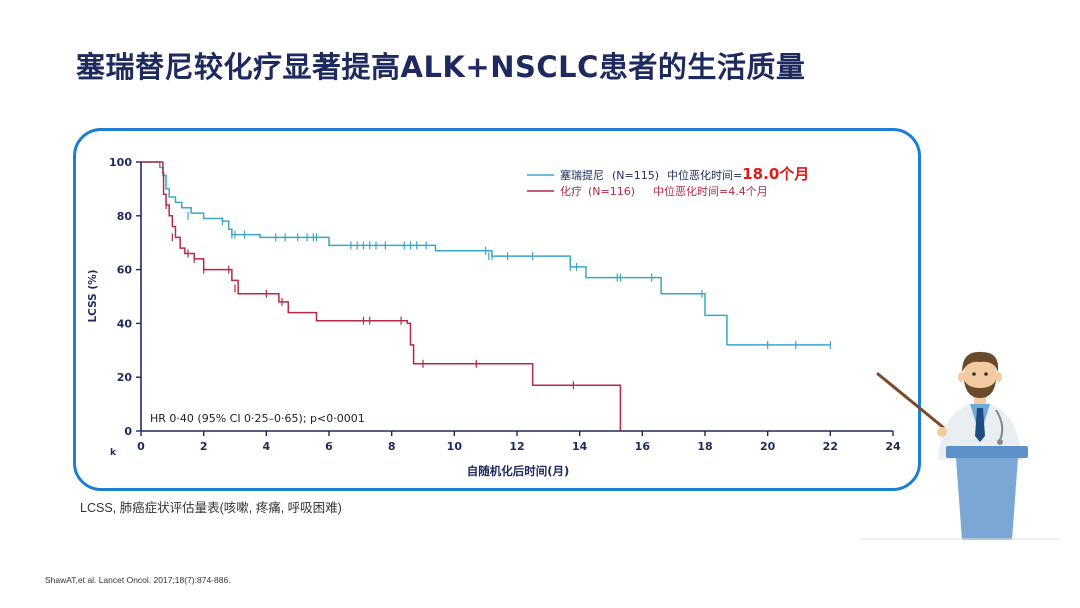 The width and height of the screenshot is (1080, 608). What do you see at coordinates (120, 162) in the screenshot?
I see `y-tick-label: 100` at bounding box center [120, 162].